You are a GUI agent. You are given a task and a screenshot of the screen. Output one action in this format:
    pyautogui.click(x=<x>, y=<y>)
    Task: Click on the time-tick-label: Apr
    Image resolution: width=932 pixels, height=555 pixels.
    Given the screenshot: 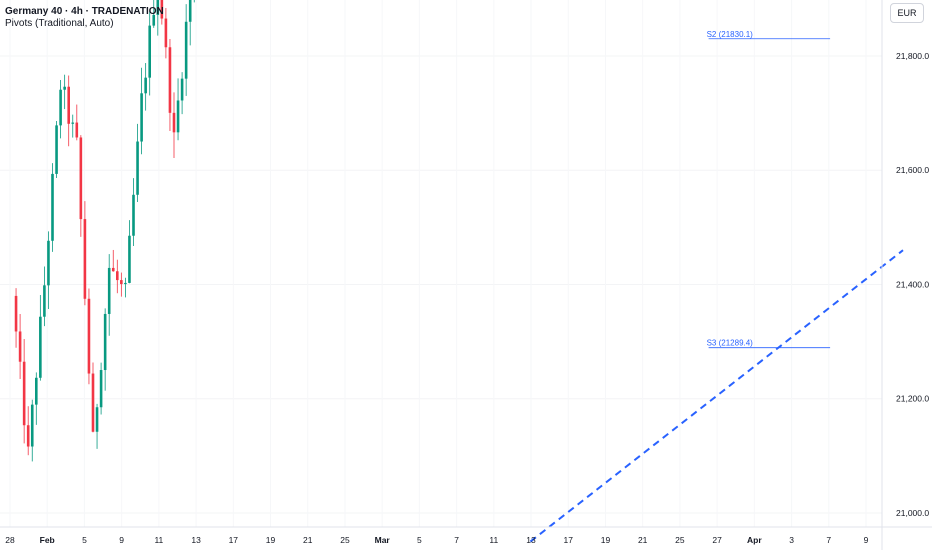 What is the action you would take?
    pyautogui.click(x=754, y=540)
    